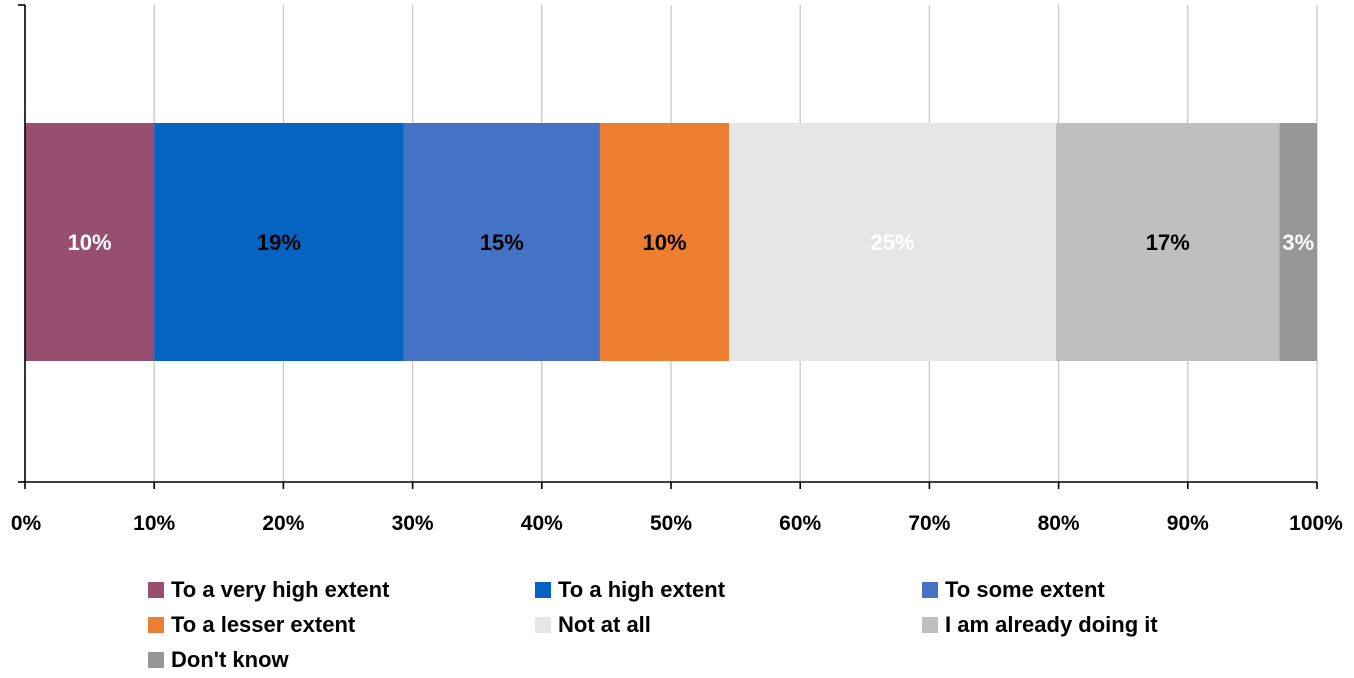  I want to click on x-tick-label: 30%, so click(413, 523).